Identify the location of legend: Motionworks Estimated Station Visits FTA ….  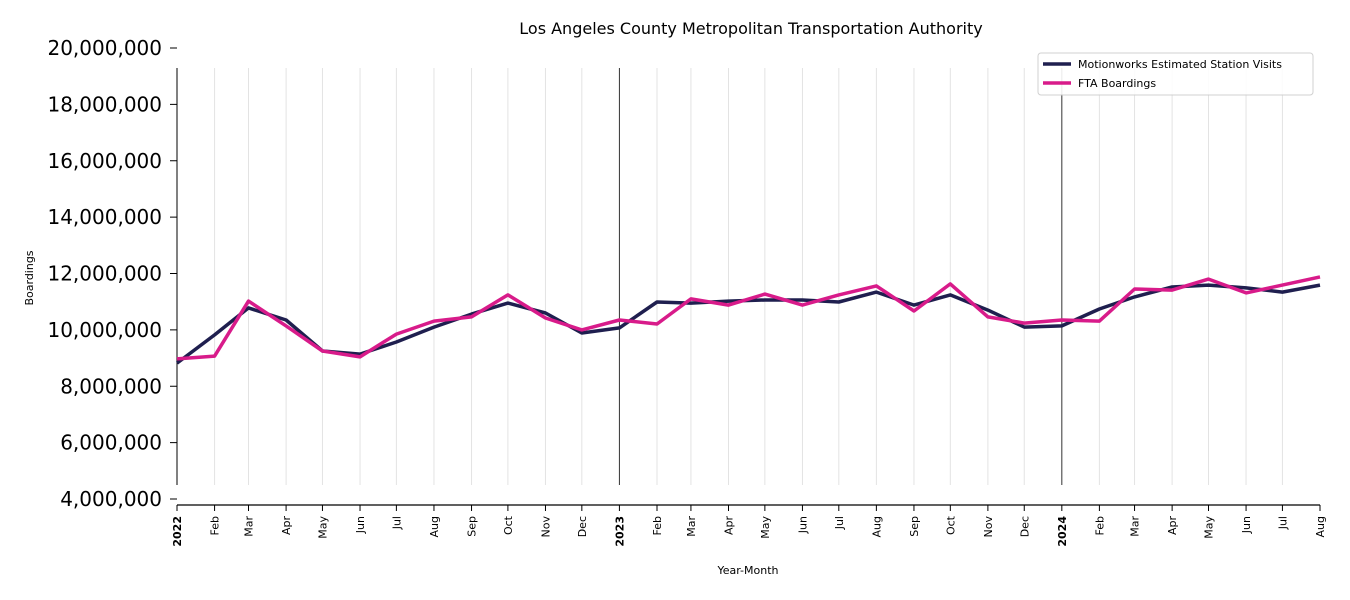
(1175, 74).